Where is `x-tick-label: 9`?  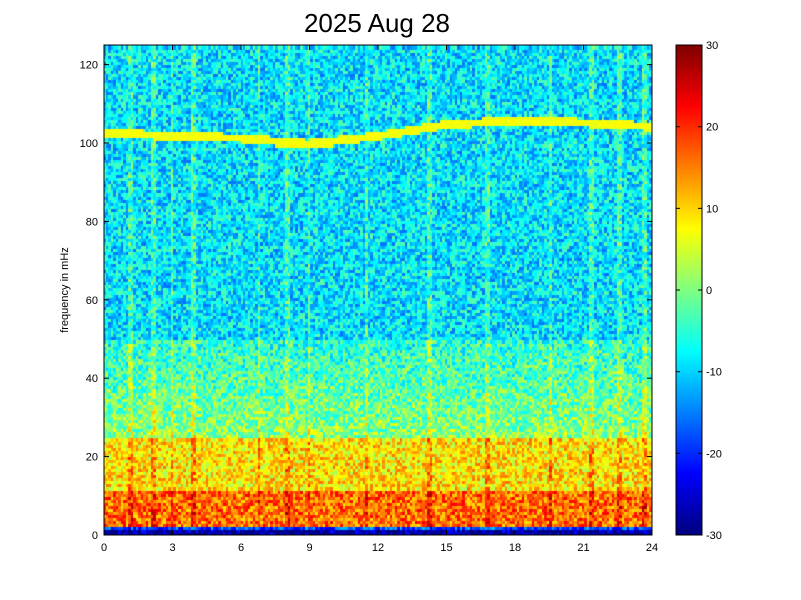
x-tick-label: 9 is located at coordinates (309, 548).